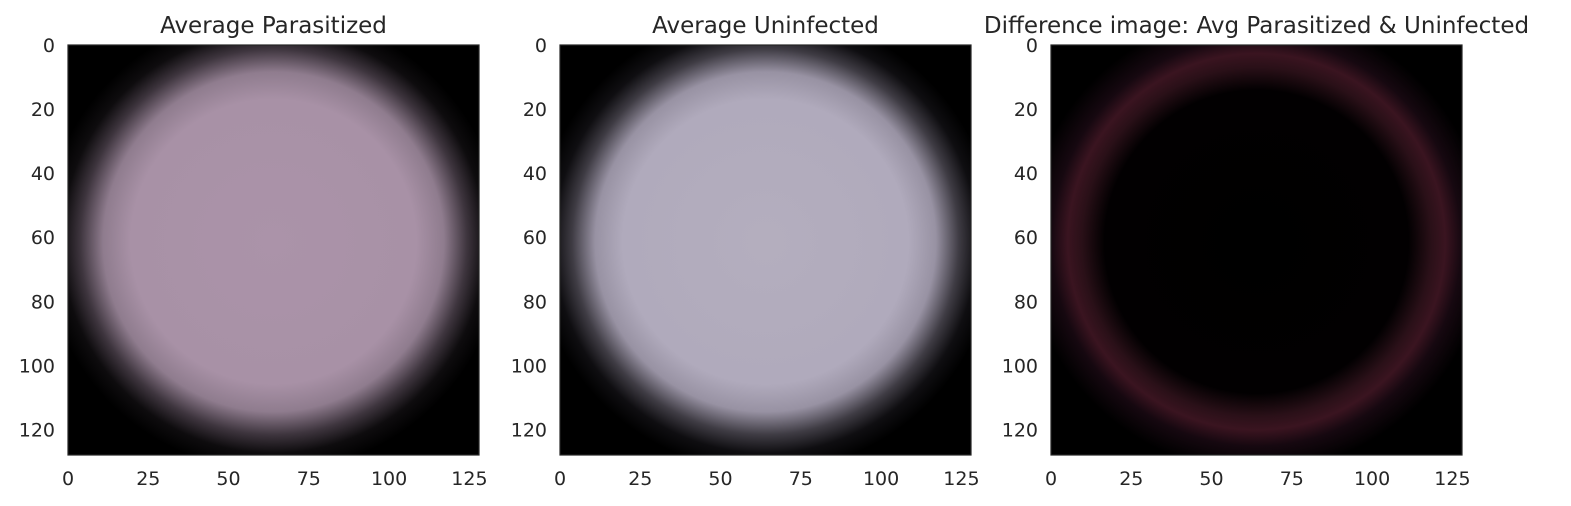 The width and height of the screenshot is (1571, 506). Describe the element at coordinates (765, 26) in the screenshot. I see `panel-title: Average Uninfected` at that location.